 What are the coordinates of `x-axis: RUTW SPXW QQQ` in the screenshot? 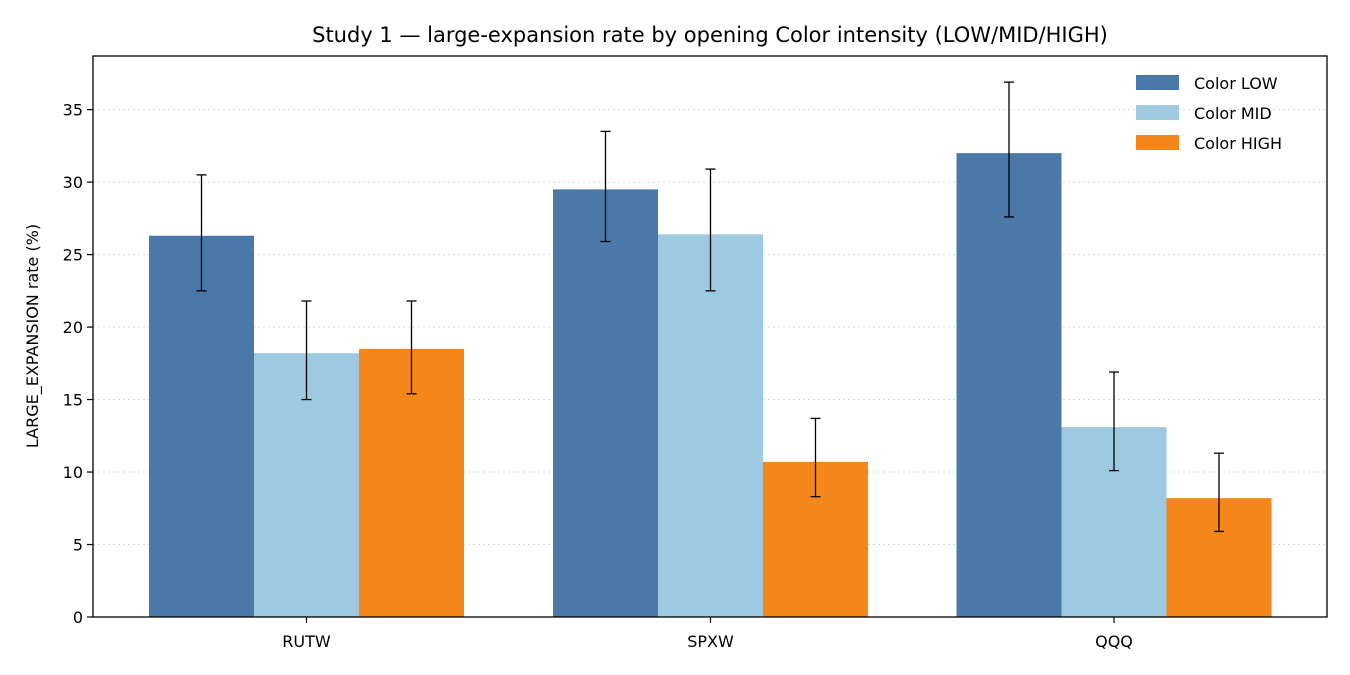 It's located at (707, 634).